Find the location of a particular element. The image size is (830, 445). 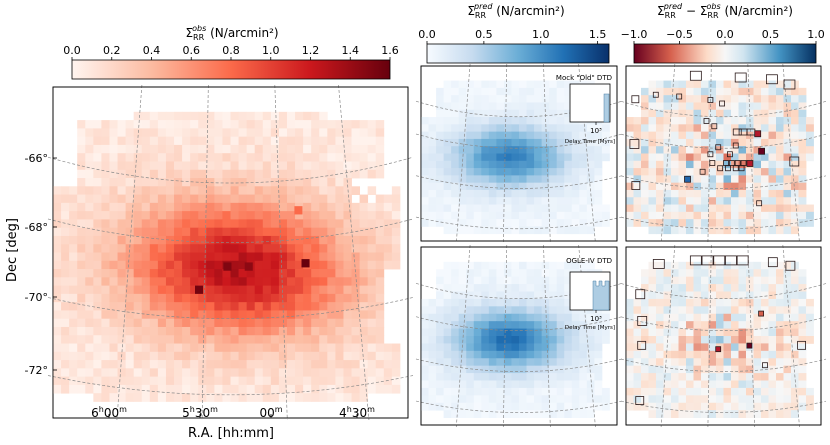

dec-tick-label: -72° is located at coordinates (36, 370).